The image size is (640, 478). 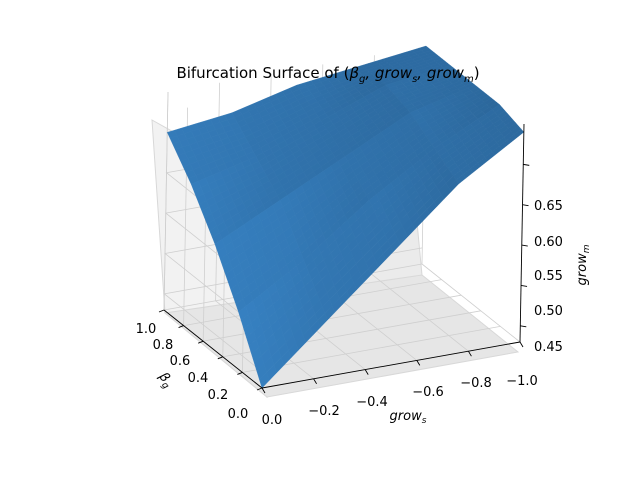 What do you see at coordinates (146, 329) in the screenshot?
I see `y-tick-label: 1.0` at bounding box center [146, 329].